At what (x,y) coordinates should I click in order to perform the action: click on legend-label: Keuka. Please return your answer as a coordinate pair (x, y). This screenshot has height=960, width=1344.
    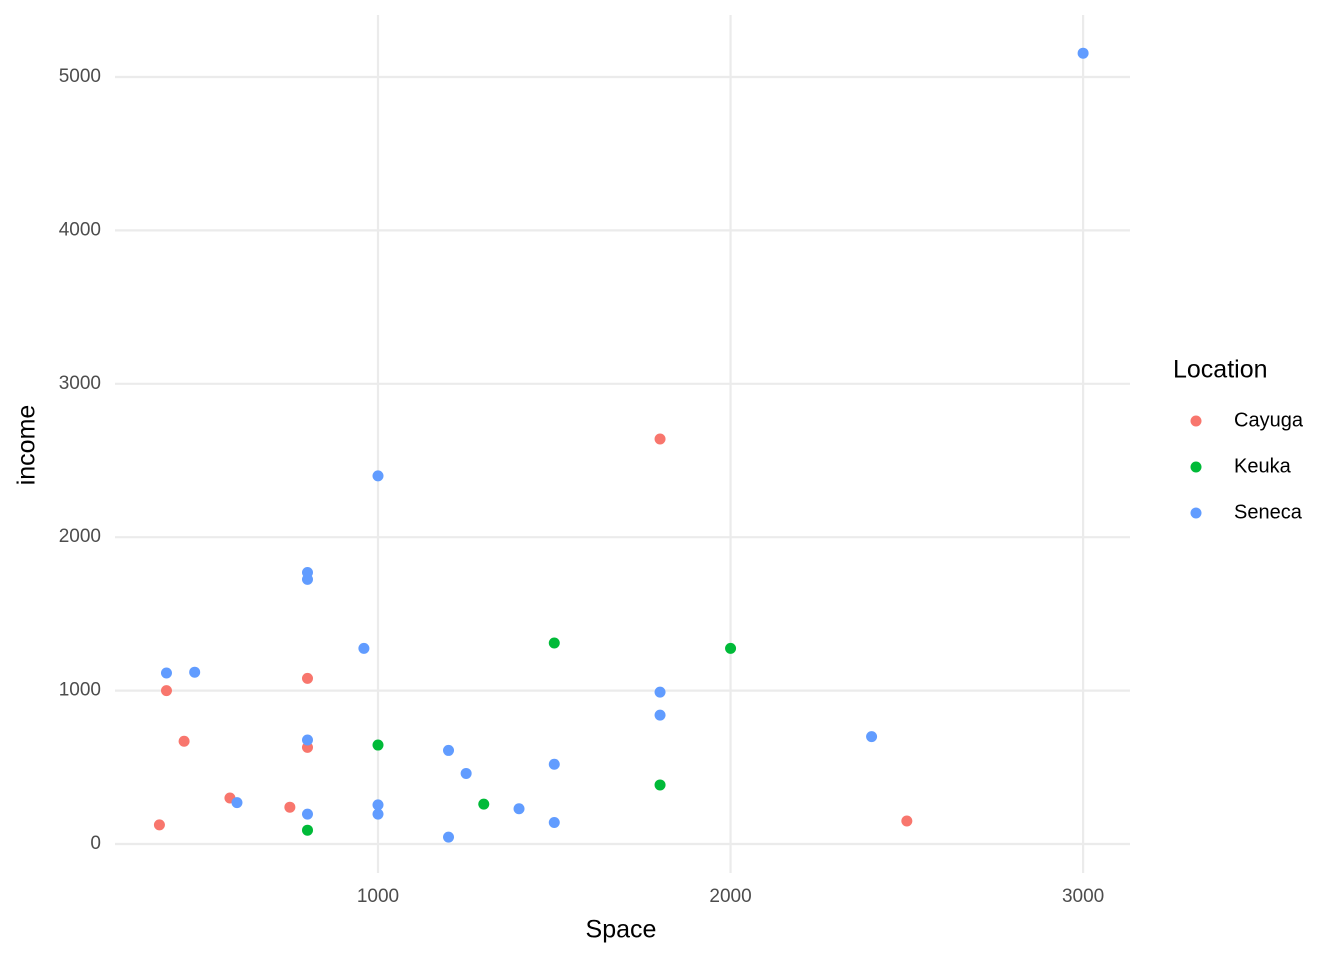
    Looking at the image, I should click on (1263, 466).